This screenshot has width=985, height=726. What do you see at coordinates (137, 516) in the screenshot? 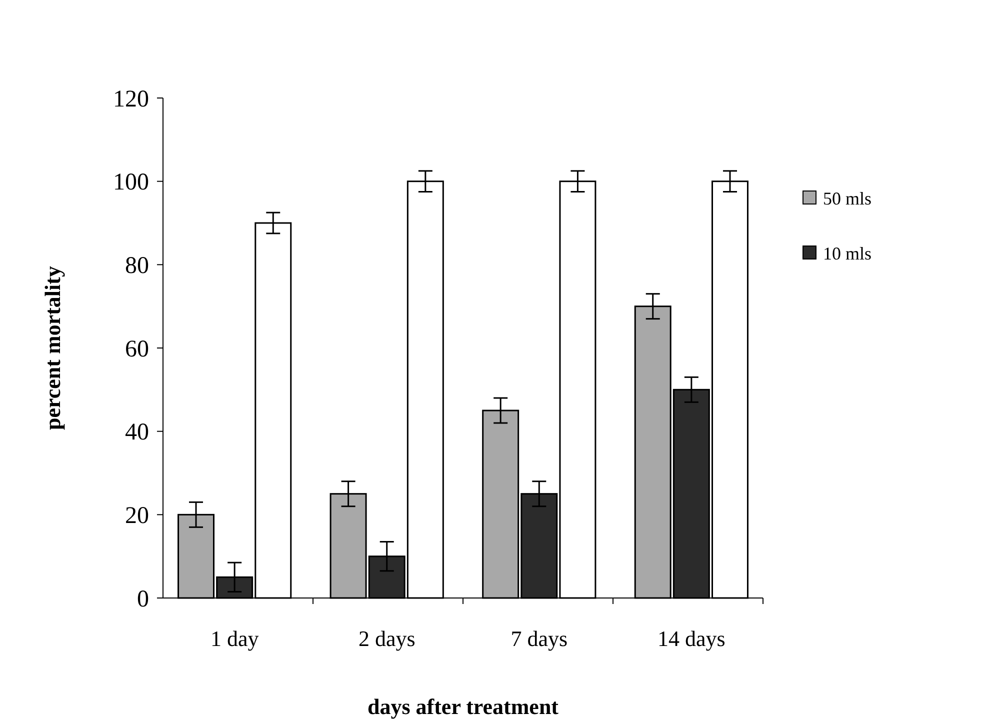
I see `y-tick-label: 20` at bounding box center [137, 516].